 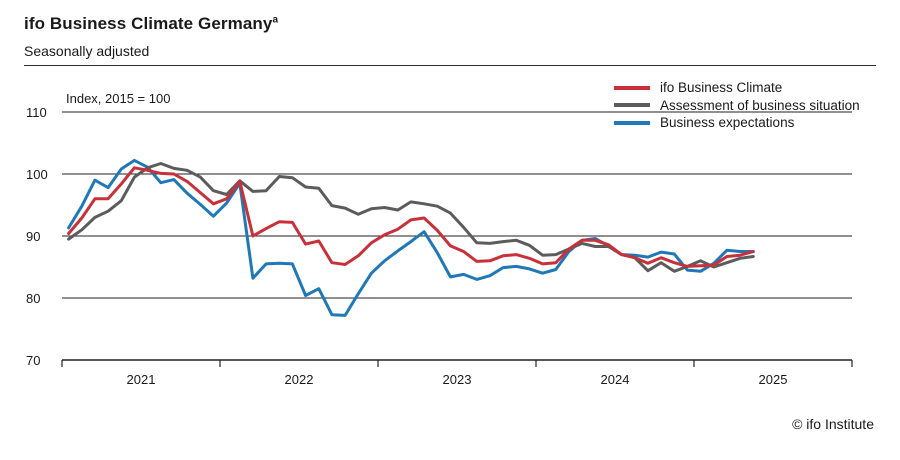 What do you see at coordinates (457, 379) in the screenshot?
I see `x-tick-label-2023: 2023` at bounding box center [457, 379].